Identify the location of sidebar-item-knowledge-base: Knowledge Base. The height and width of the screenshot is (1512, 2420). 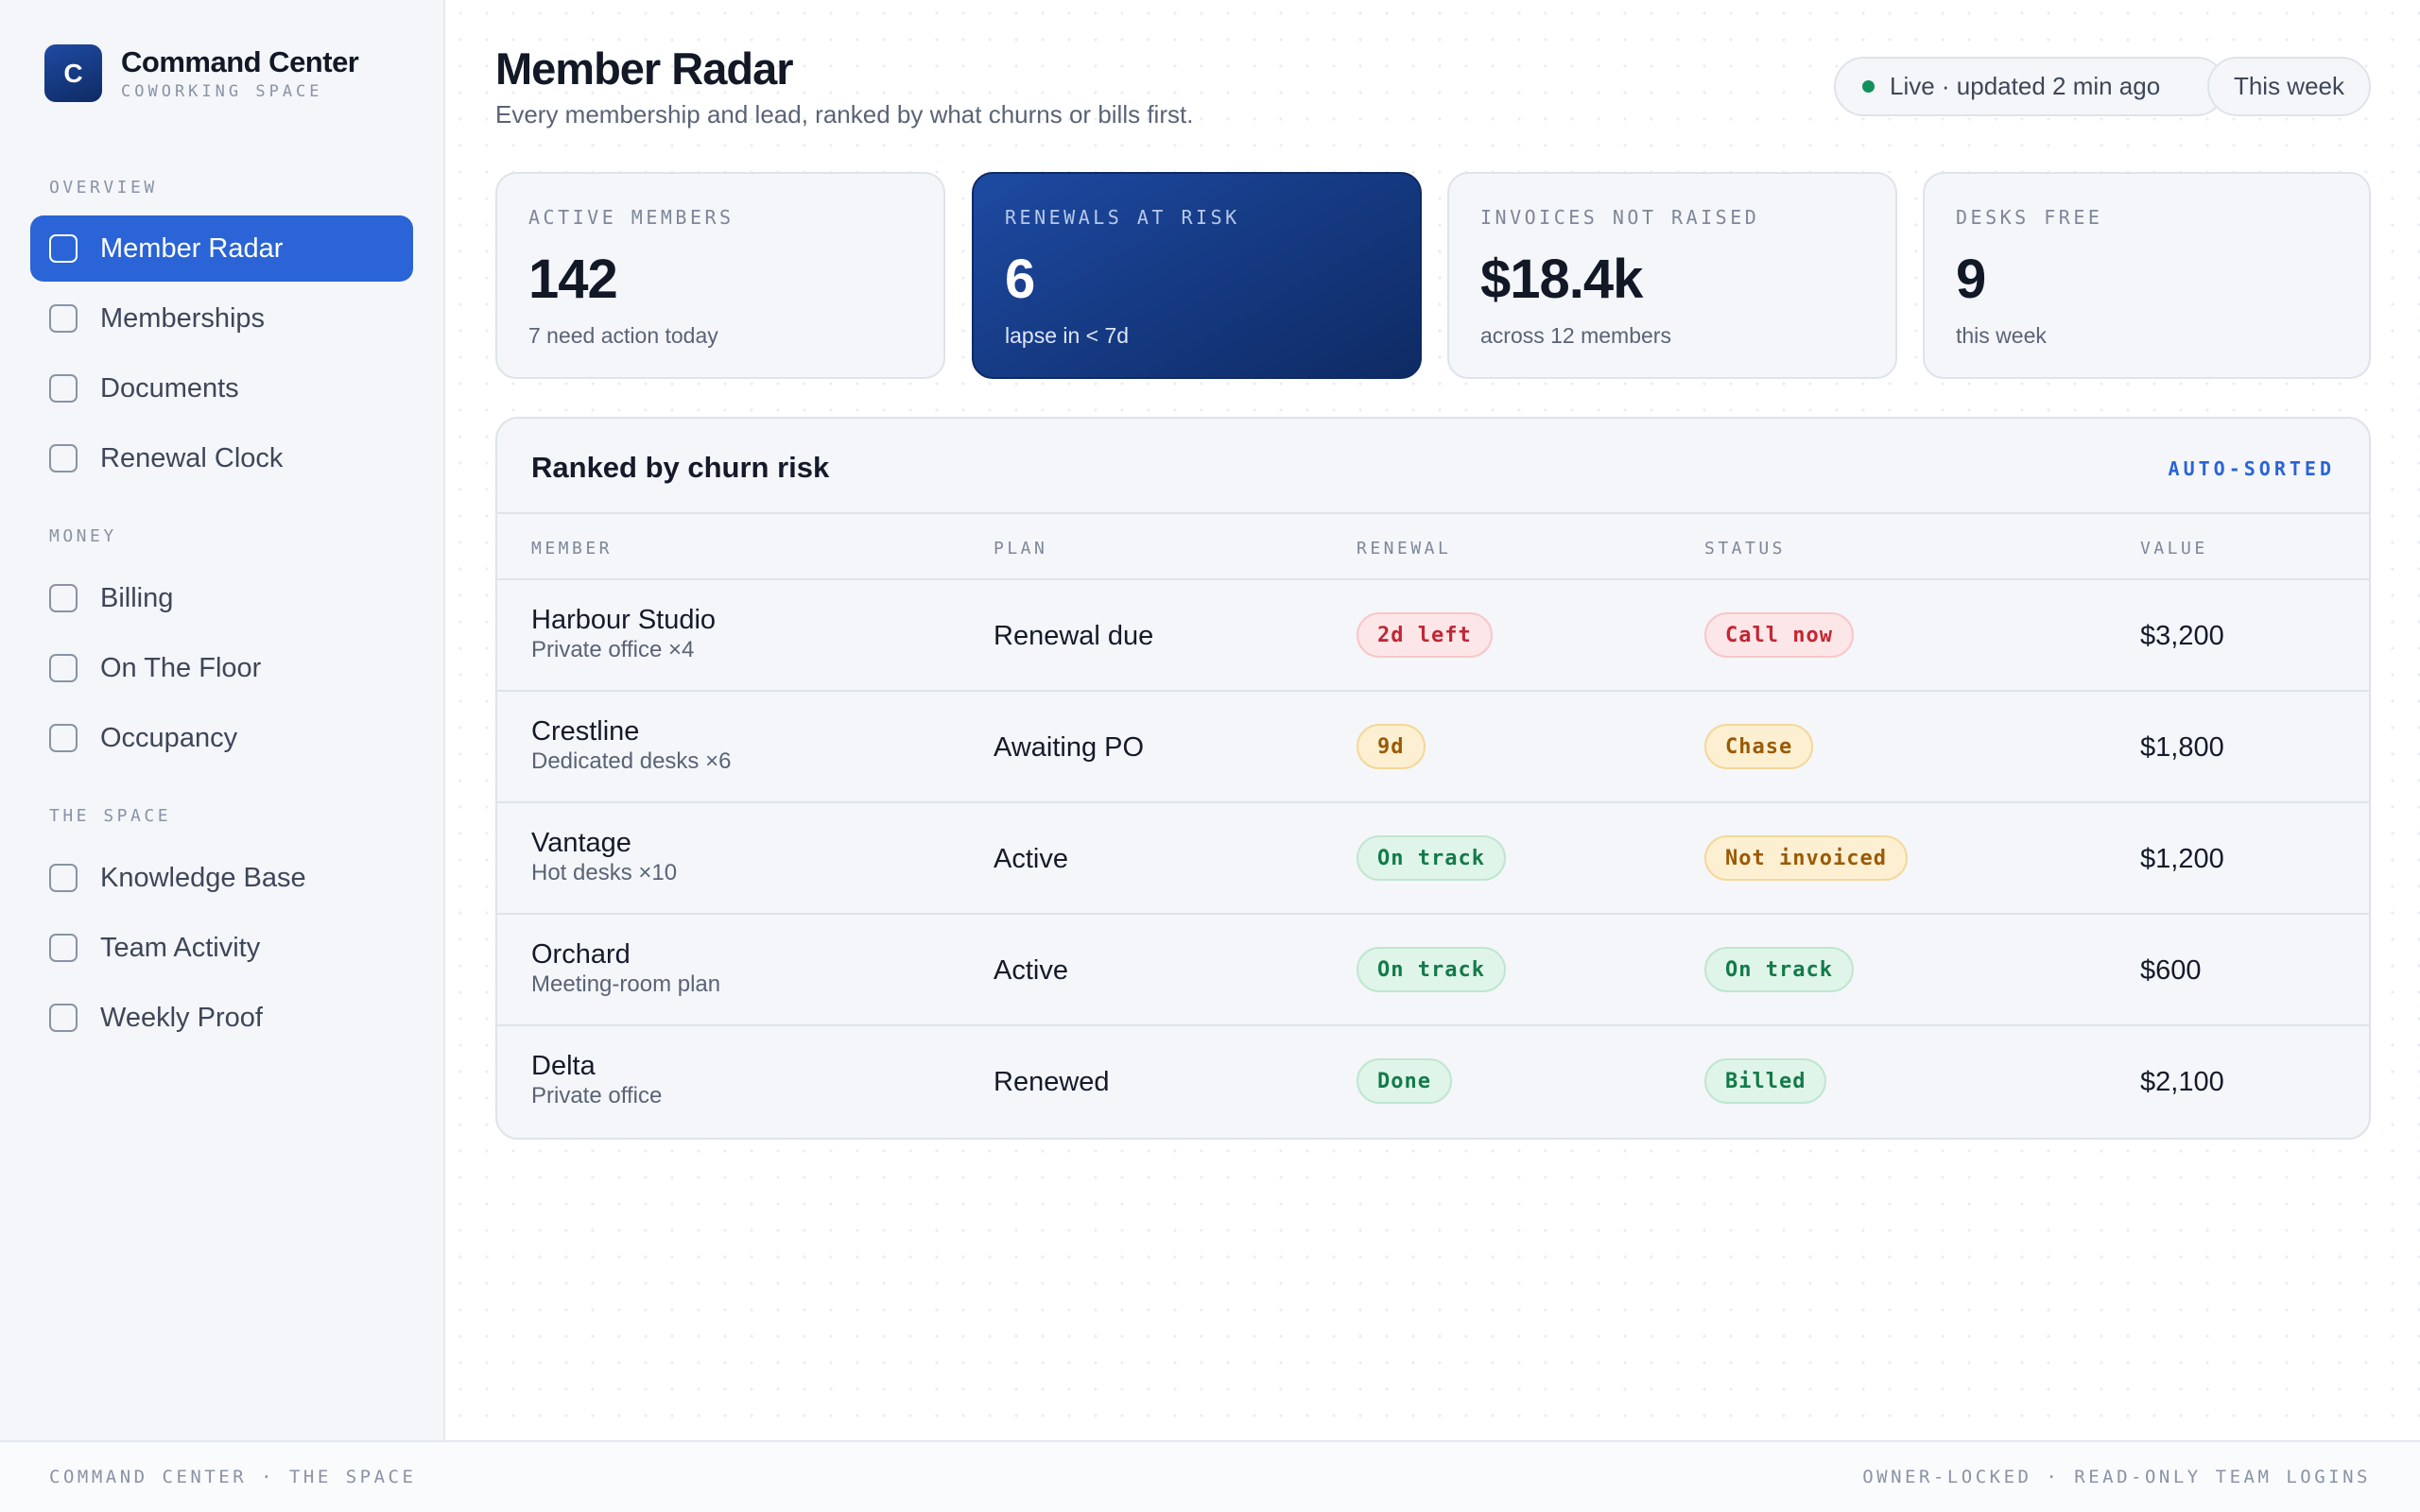
(221, 878).